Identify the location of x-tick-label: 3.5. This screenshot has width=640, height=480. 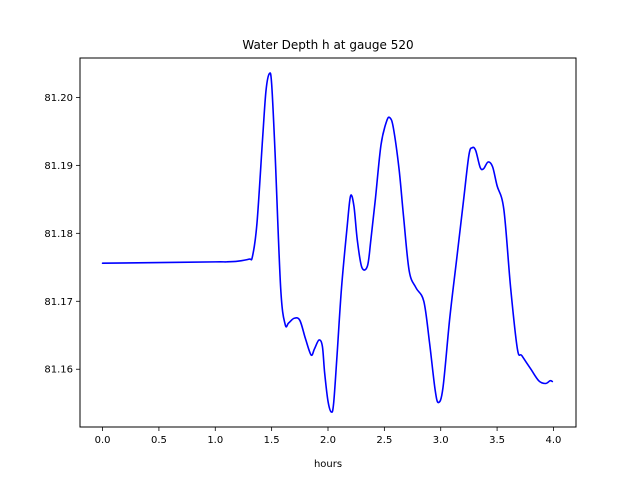
(497, 440).